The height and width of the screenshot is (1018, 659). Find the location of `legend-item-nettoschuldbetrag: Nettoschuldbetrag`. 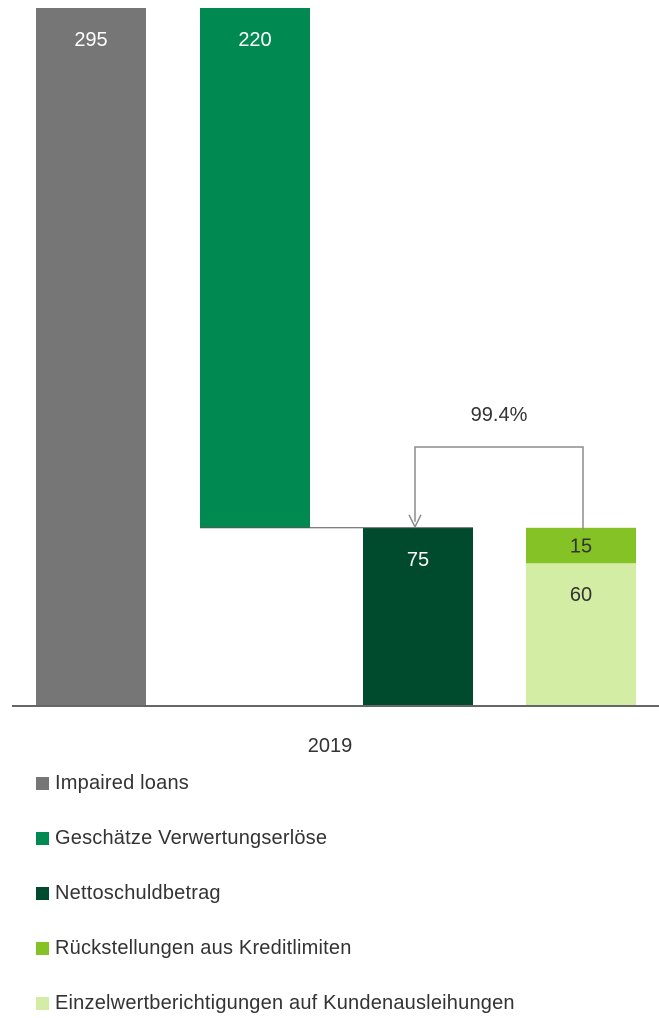

legend-item-nettoschuldbetrag: Nettoschuldbetrag is located at coordinates (275, 893).